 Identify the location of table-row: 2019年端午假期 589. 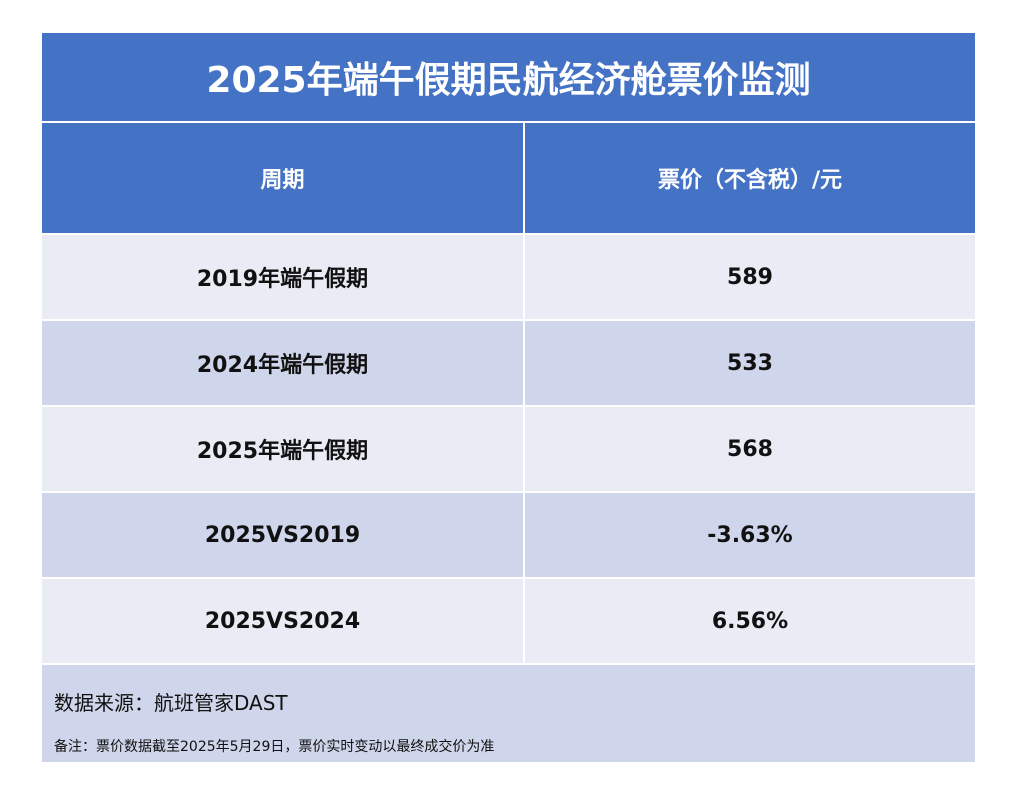
(508, 278).